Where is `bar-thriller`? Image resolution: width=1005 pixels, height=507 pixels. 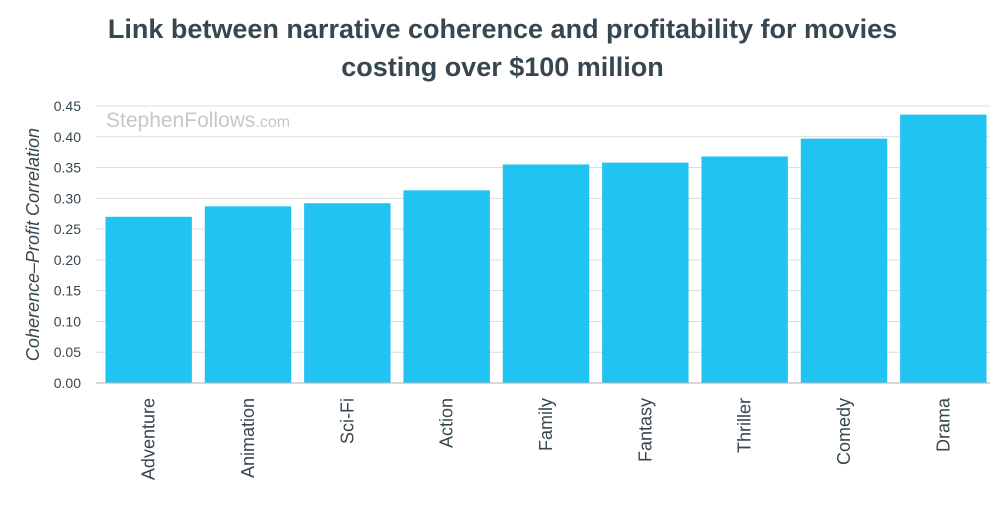 bar-thriller is located at coordinates (744, 269).